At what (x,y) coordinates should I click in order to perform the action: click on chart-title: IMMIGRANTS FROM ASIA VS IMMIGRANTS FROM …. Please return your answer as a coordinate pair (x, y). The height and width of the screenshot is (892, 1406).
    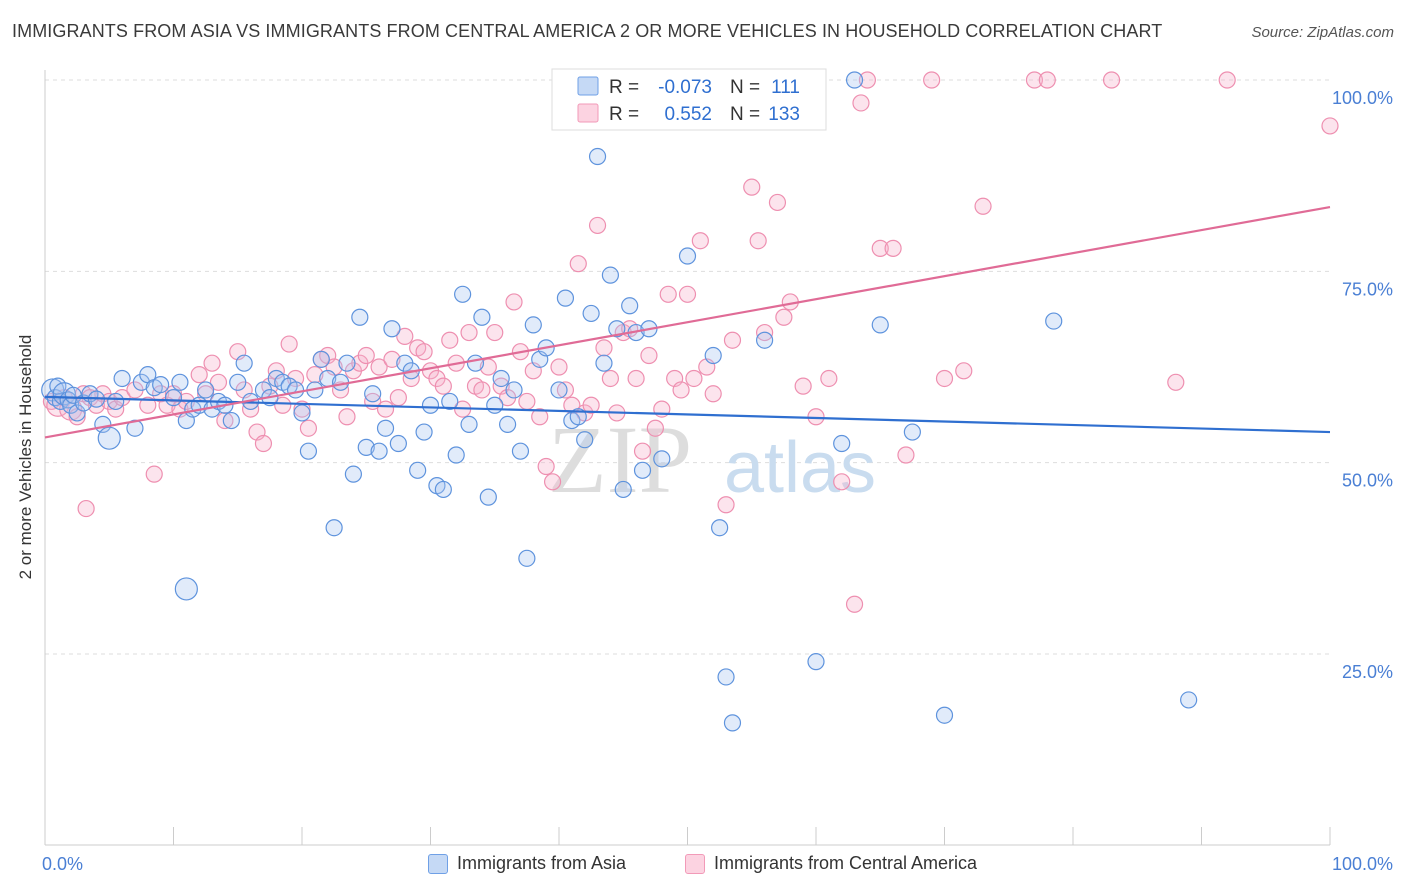
    Looking at the image, I should click on (587, 31).